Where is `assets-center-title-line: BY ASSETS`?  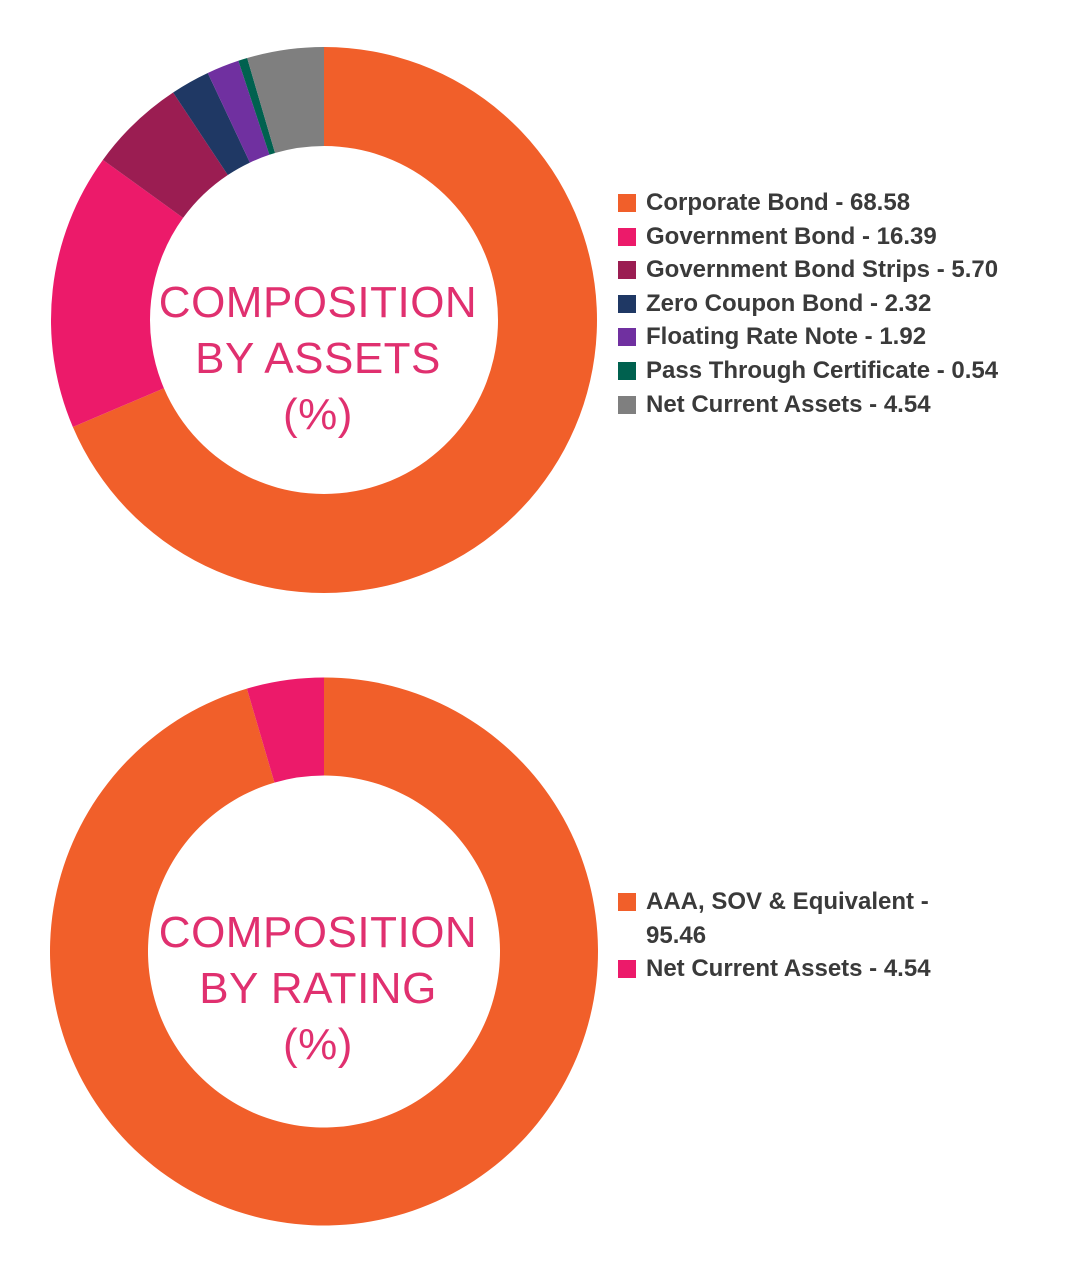 assets-center-title-line: BY ASSETS is located at coordinates (318, 358).